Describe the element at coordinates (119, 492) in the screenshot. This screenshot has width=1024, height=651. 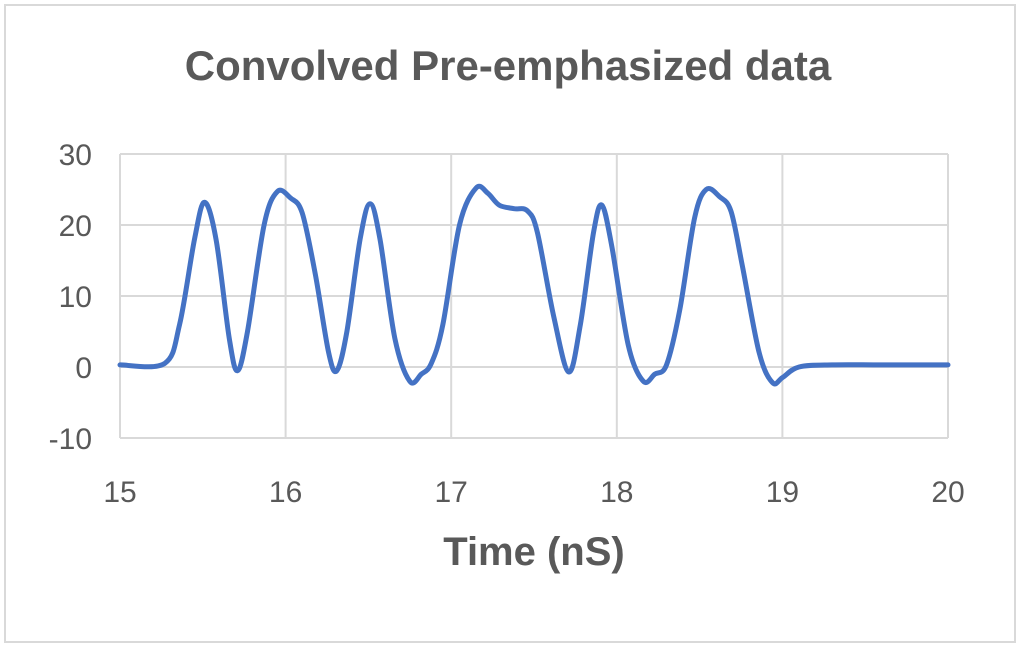
I see `x-tick-label: 15` at that location.